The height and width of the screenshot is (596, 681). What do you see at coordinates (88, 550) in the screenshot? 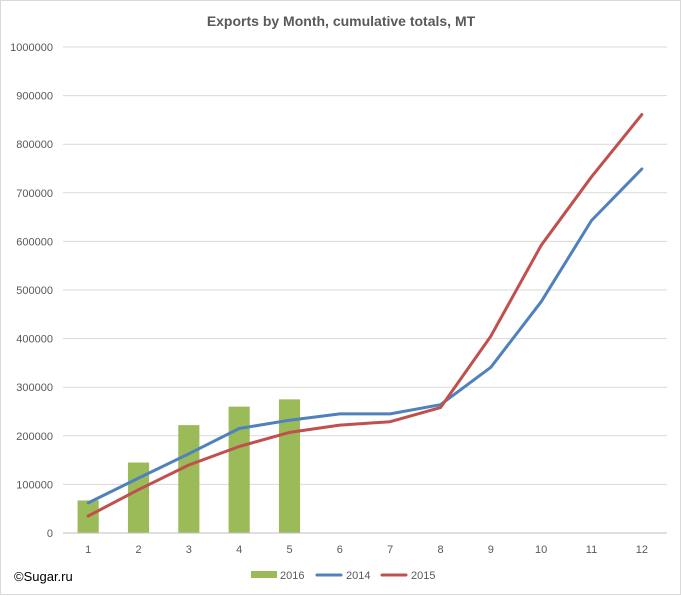
I see `x-tick-label: 1` at bounding box center [88, 550].